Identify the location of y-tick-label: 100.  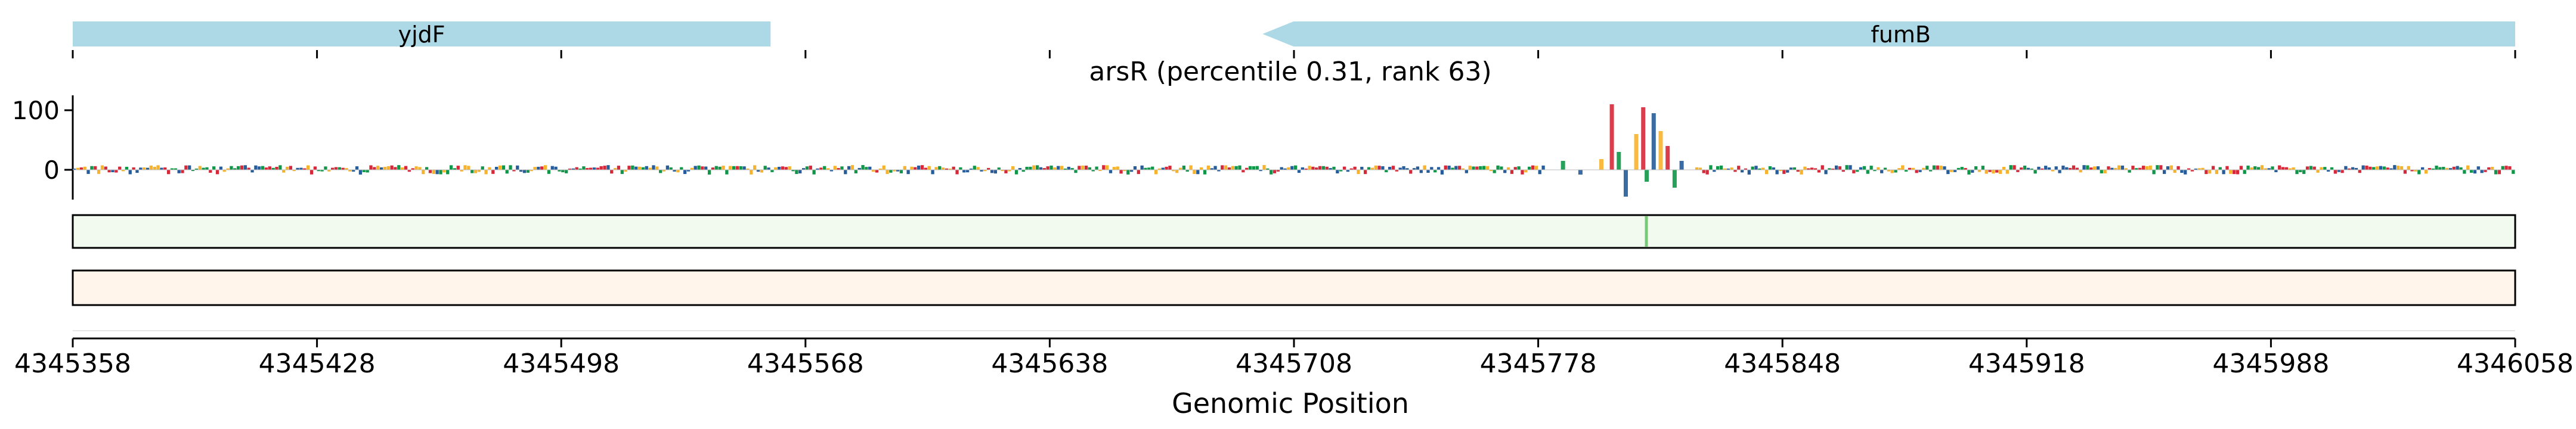
(36, 110).